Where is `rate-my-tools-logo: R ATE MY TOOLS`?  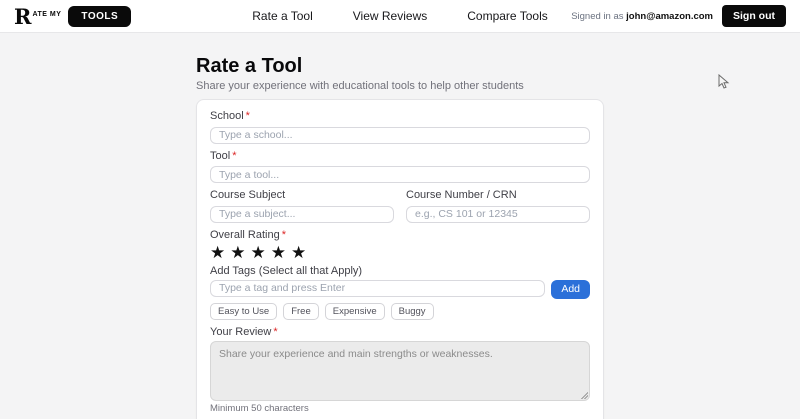 rate-my-tools-logo: R ATE MY TOOLS is located at coordinates (73, 16).